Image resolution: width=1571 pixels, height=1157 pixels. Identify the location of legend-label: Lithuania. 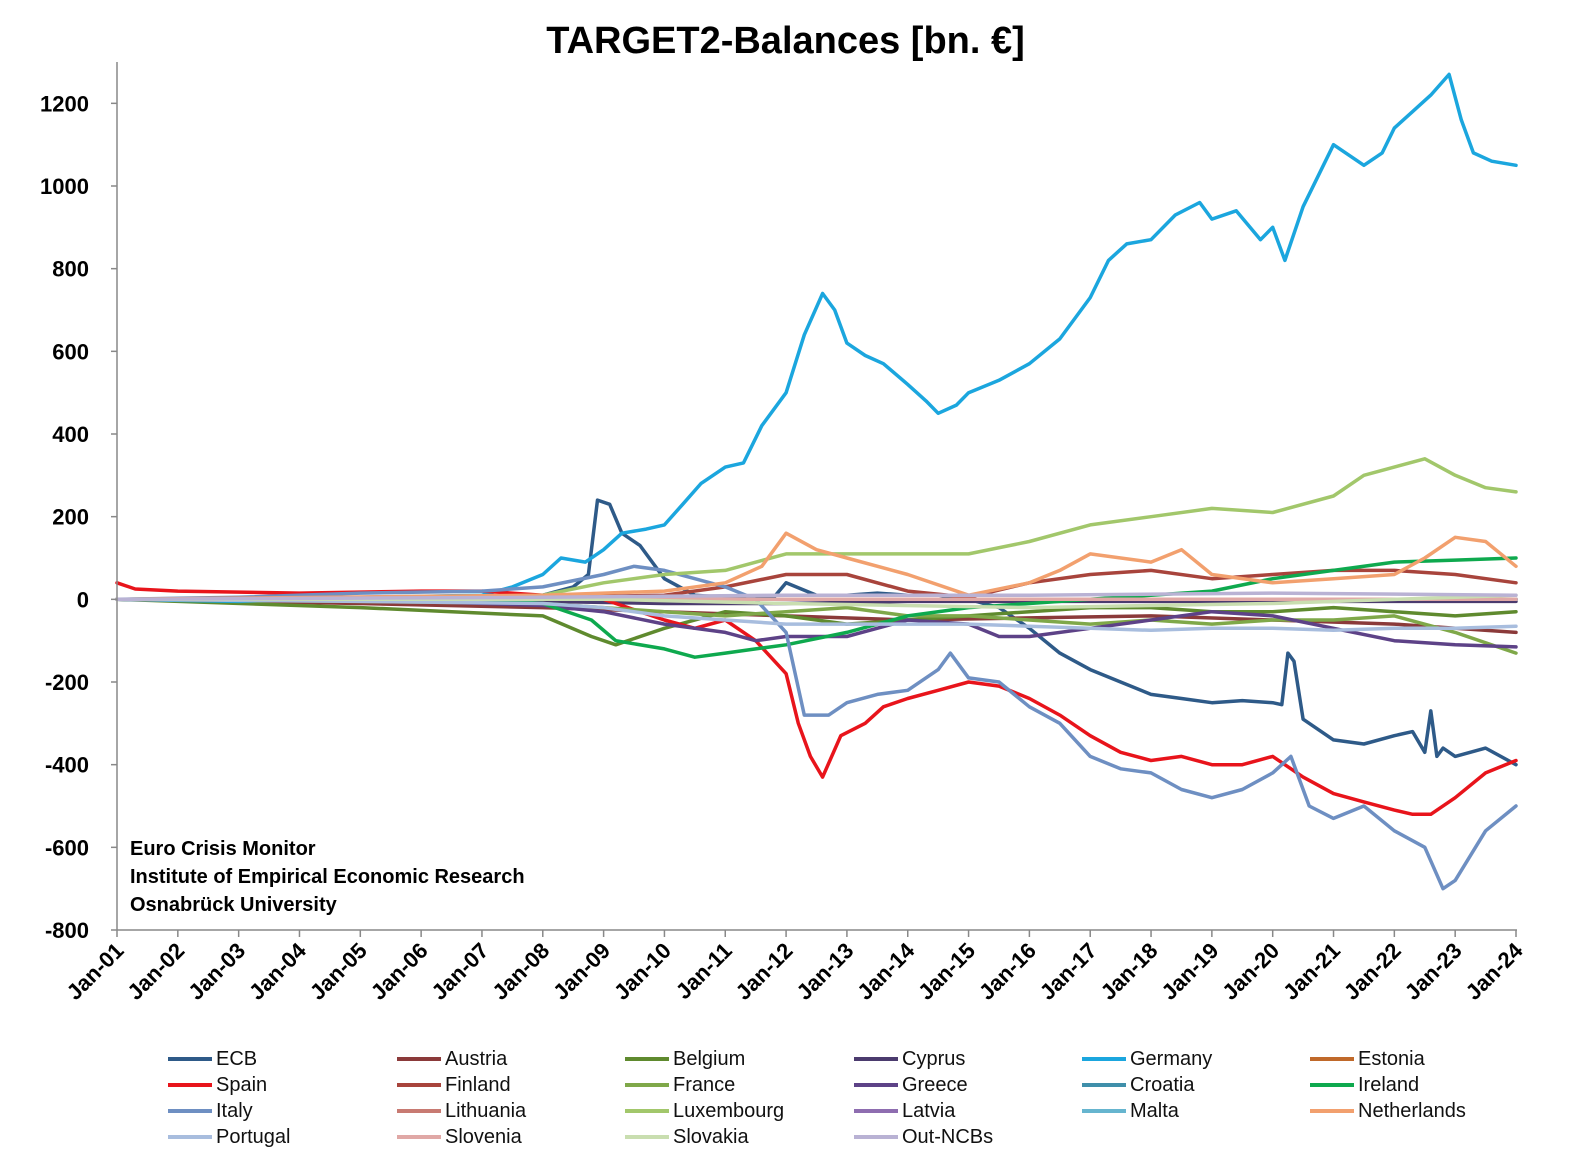
(486, 1110).